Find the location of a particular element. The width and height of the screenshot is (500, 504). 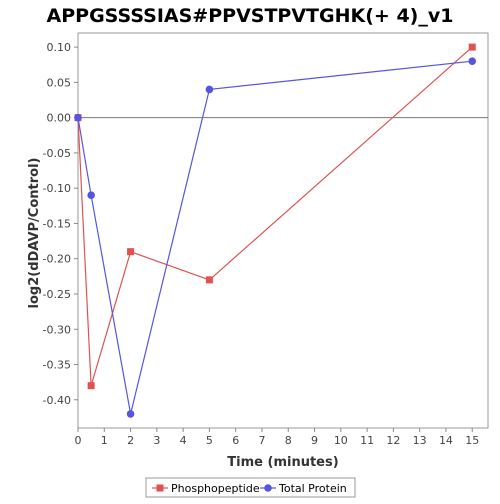

x-tick-label: 12 is located at coordinates (393, 440).